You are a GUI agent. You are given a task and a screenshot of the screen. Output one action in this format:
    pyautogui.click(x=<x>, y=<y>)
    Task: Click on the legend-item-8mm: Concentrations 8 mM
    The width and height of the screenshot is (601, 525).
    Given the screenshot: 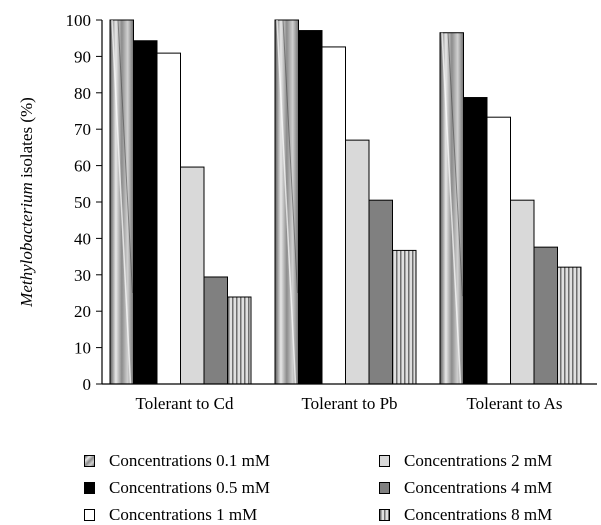 What is the action you would take?
    pyautogui.click(x=465, y=515)
    